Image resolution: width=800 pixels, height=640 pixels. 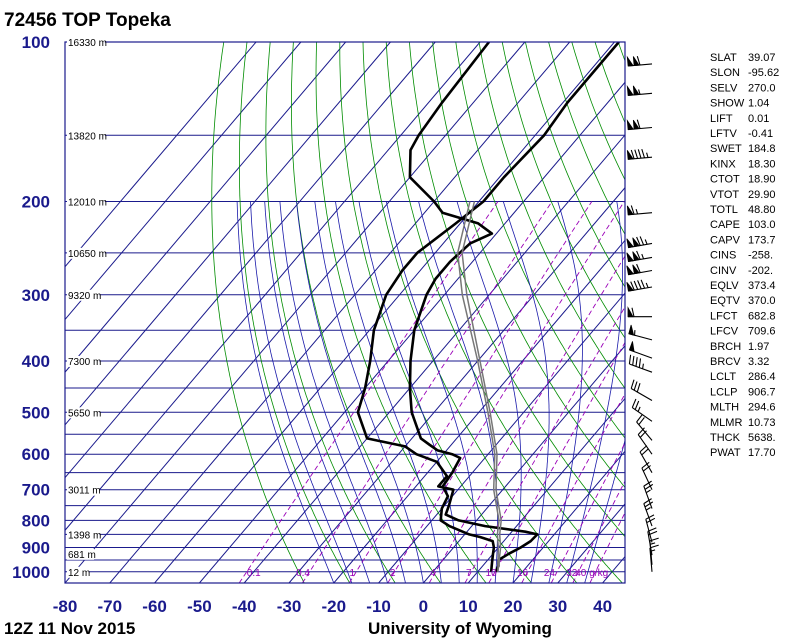 What do you see at coordinates (762, 88) in the screenshot?
I see `index-value: 270.0` at bounding box center [762, 88].